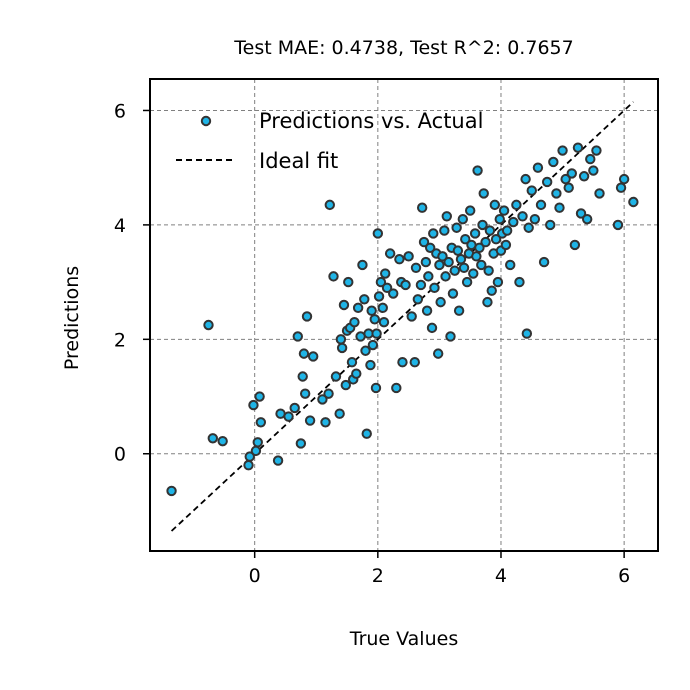 This screenshot has width=690, height=690. What do you see at coordinates (120, 340) in the screenshot?
I see `y-tick-label: 2` at bounding box center [120, 340].